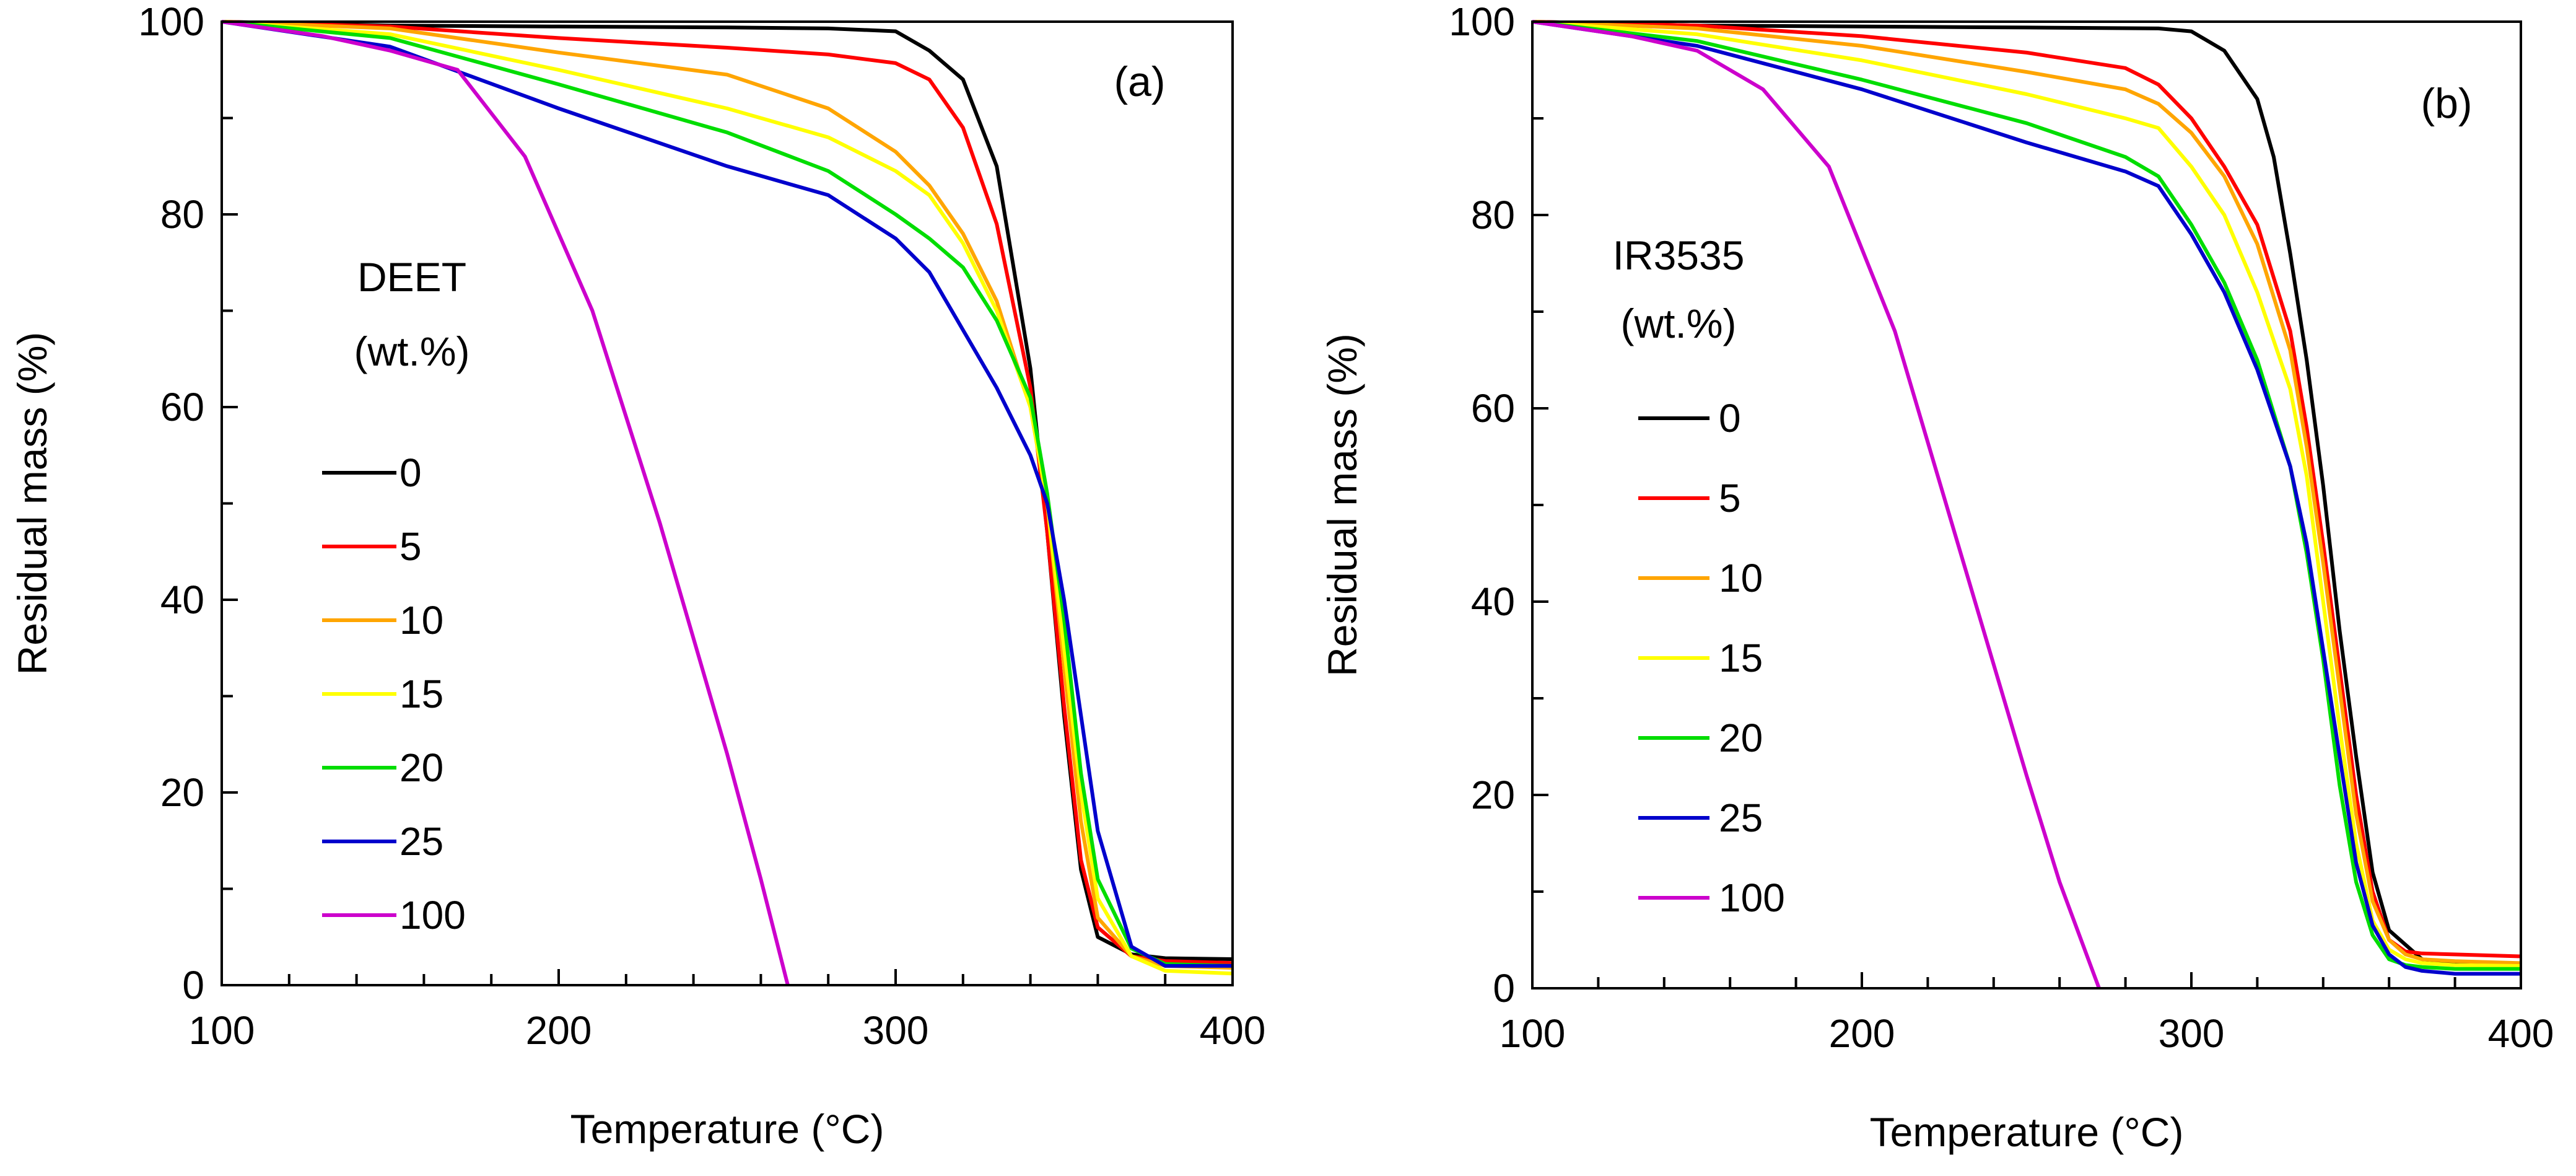 This screenshot has height=1176, width=2576. I want to click on panel-label: (a), so click(1139, 81).